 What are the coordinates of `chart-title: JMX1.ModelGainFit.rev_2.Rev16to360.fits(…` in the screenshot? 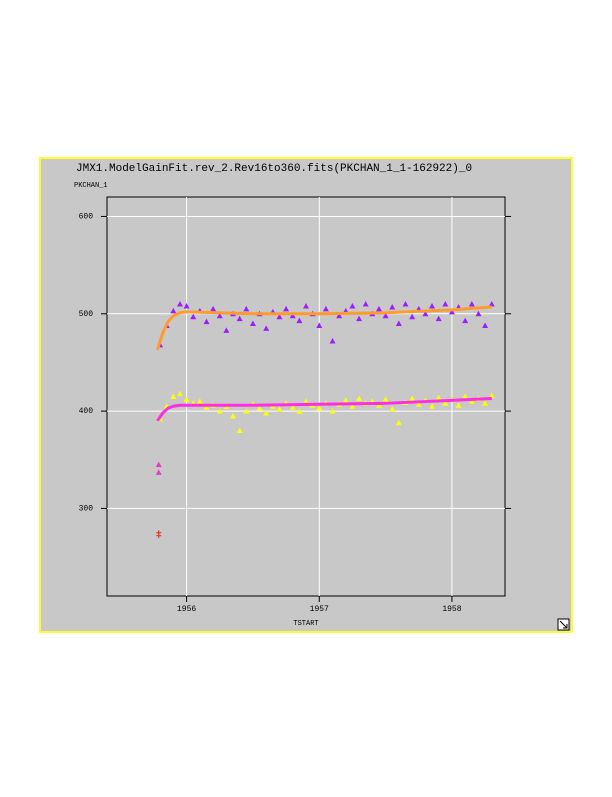 It's located at (274, 169).